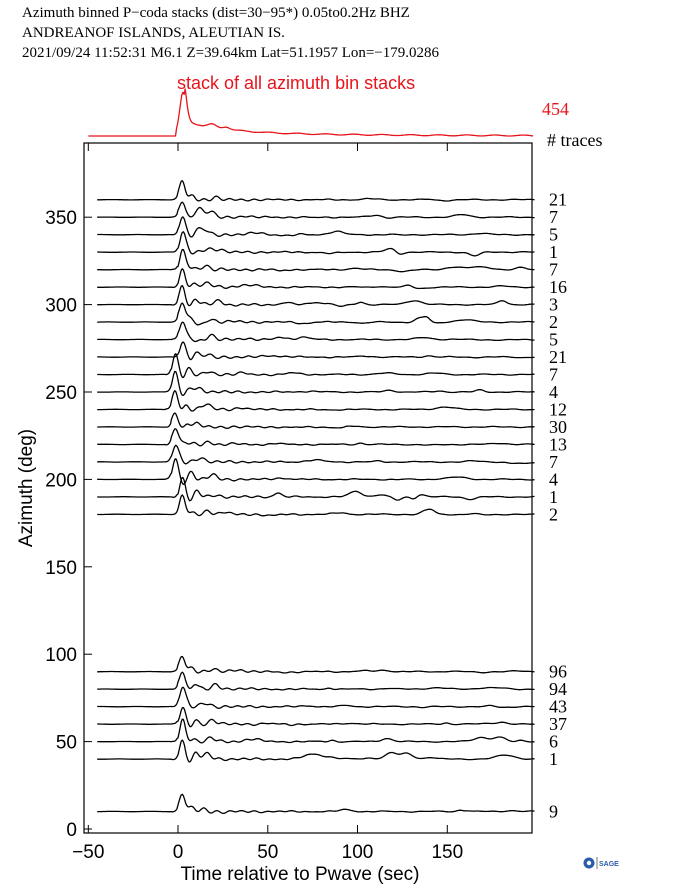  I want to click on trace-count: 3, so click(553, 305).